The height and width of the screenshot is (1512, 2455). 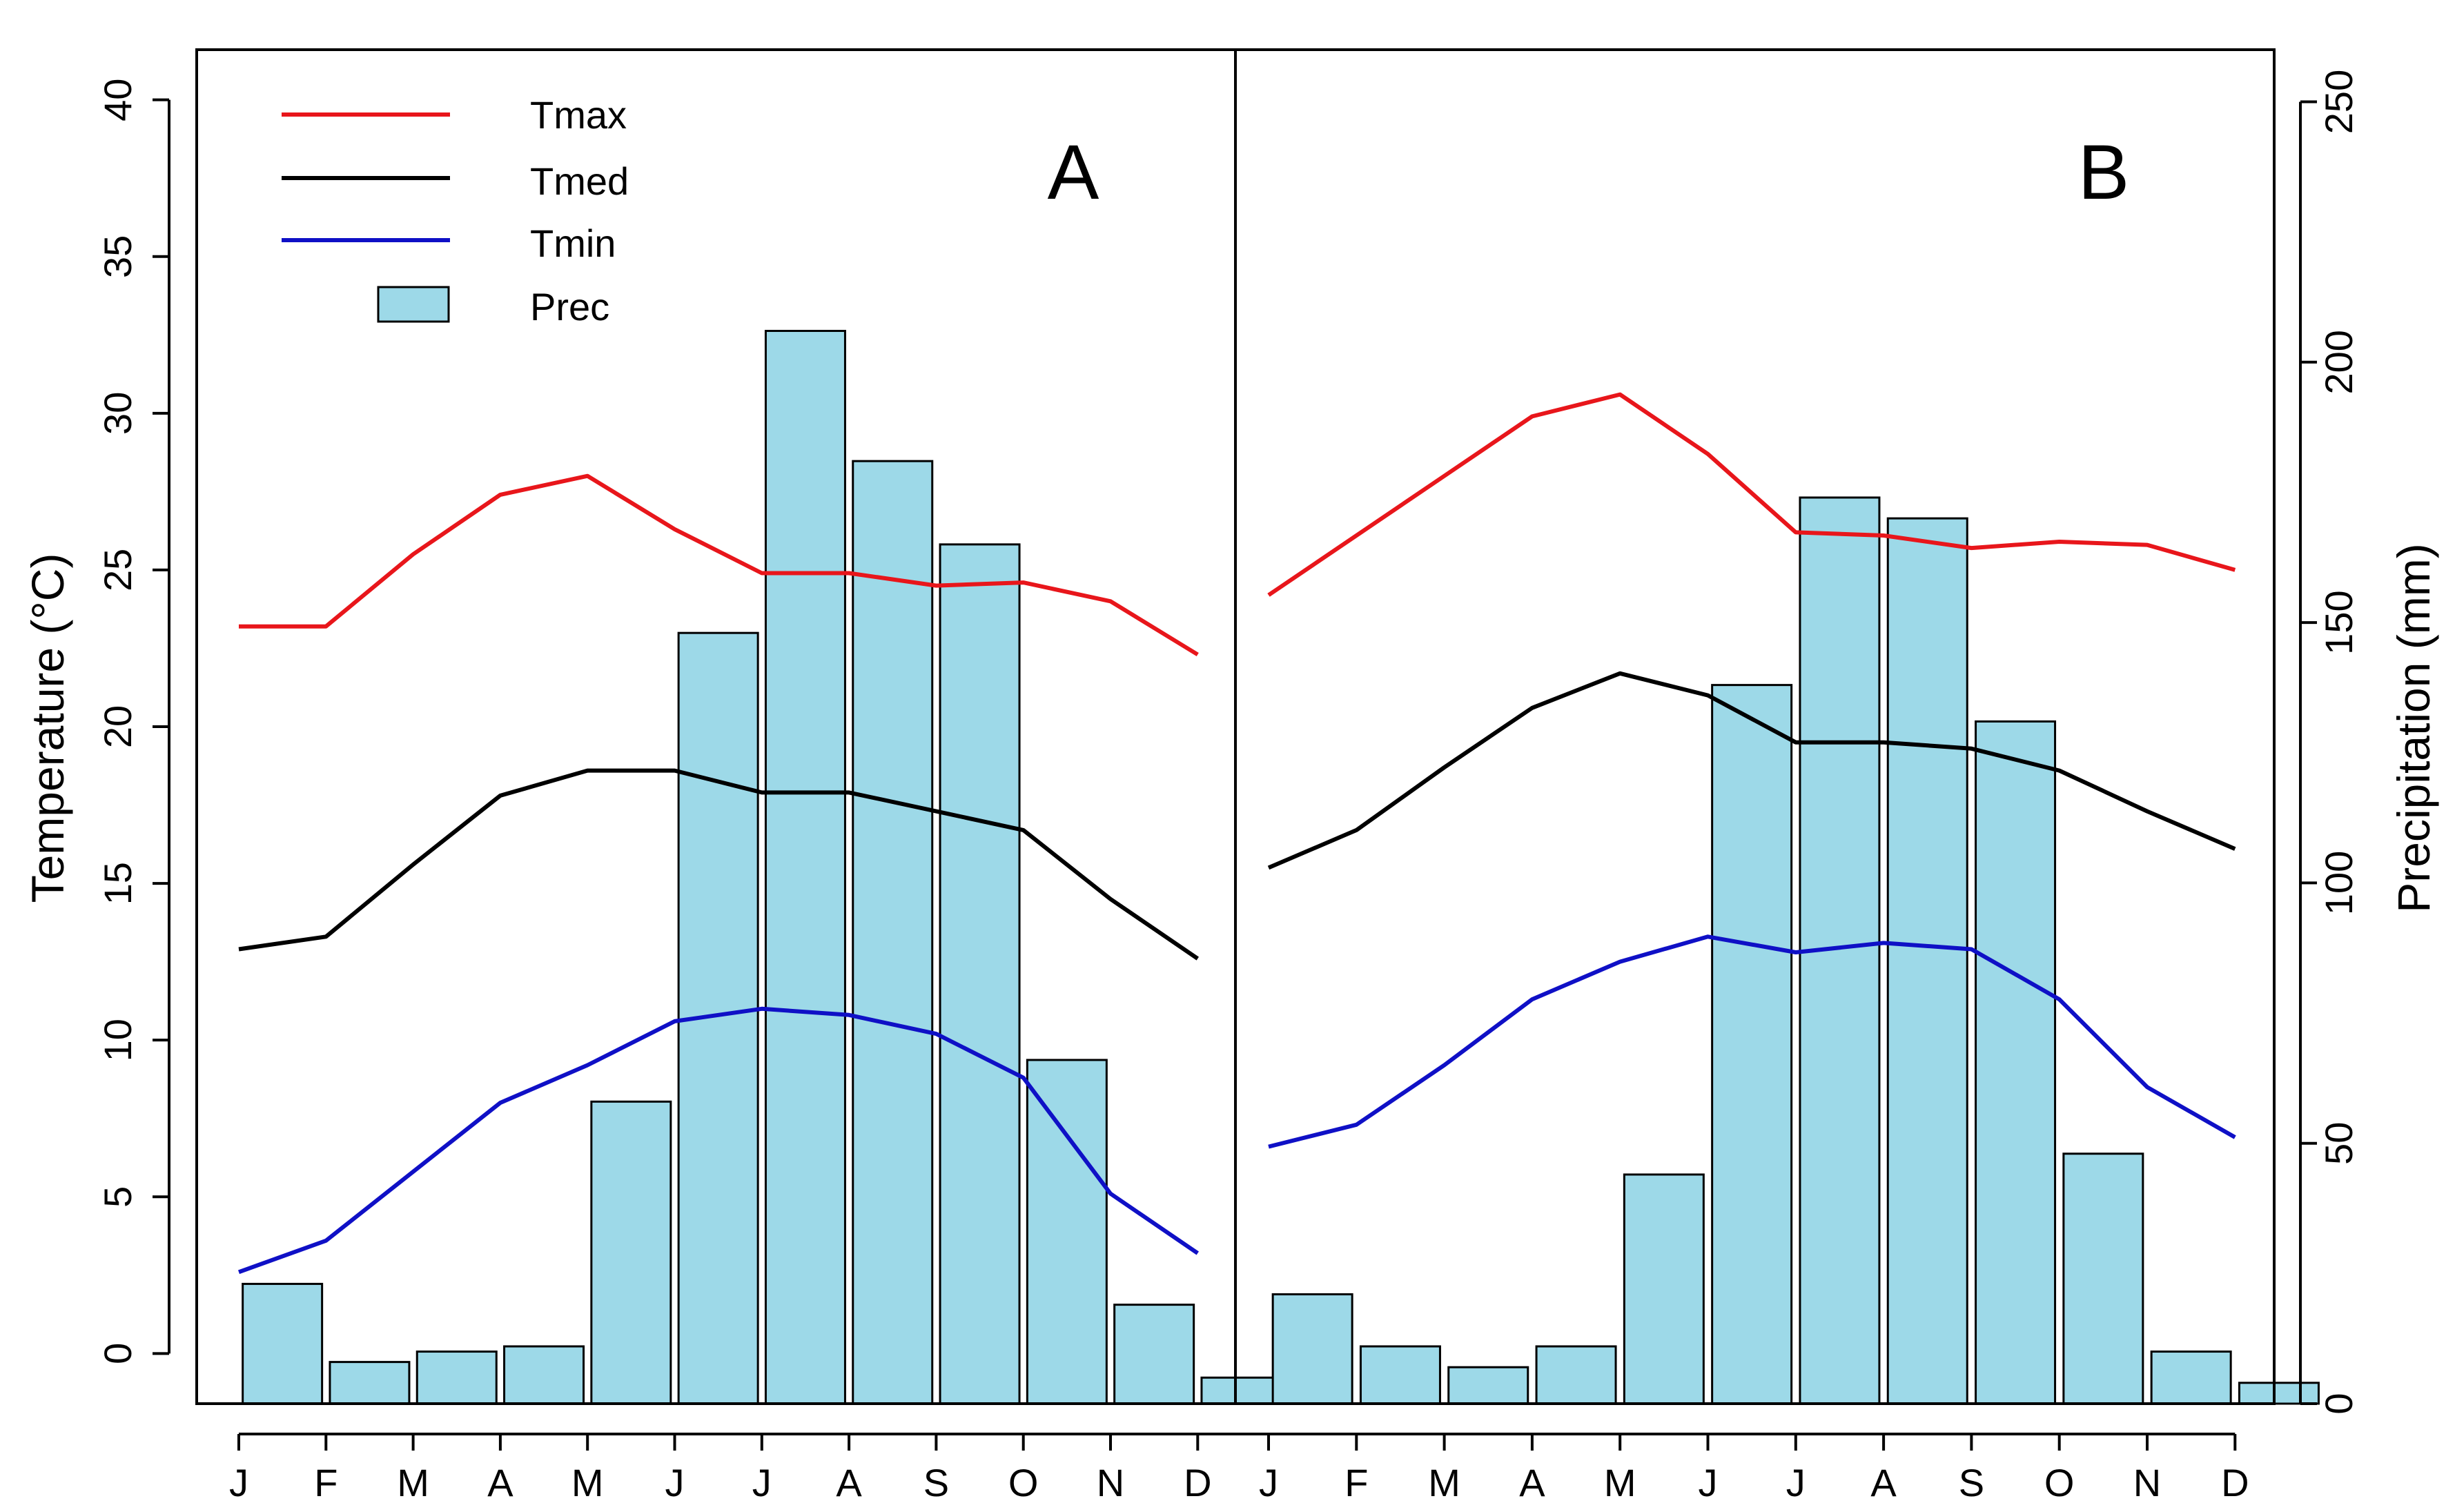 I want to click on legend-label-tmin: Tmin, so click(x=573, y=243).